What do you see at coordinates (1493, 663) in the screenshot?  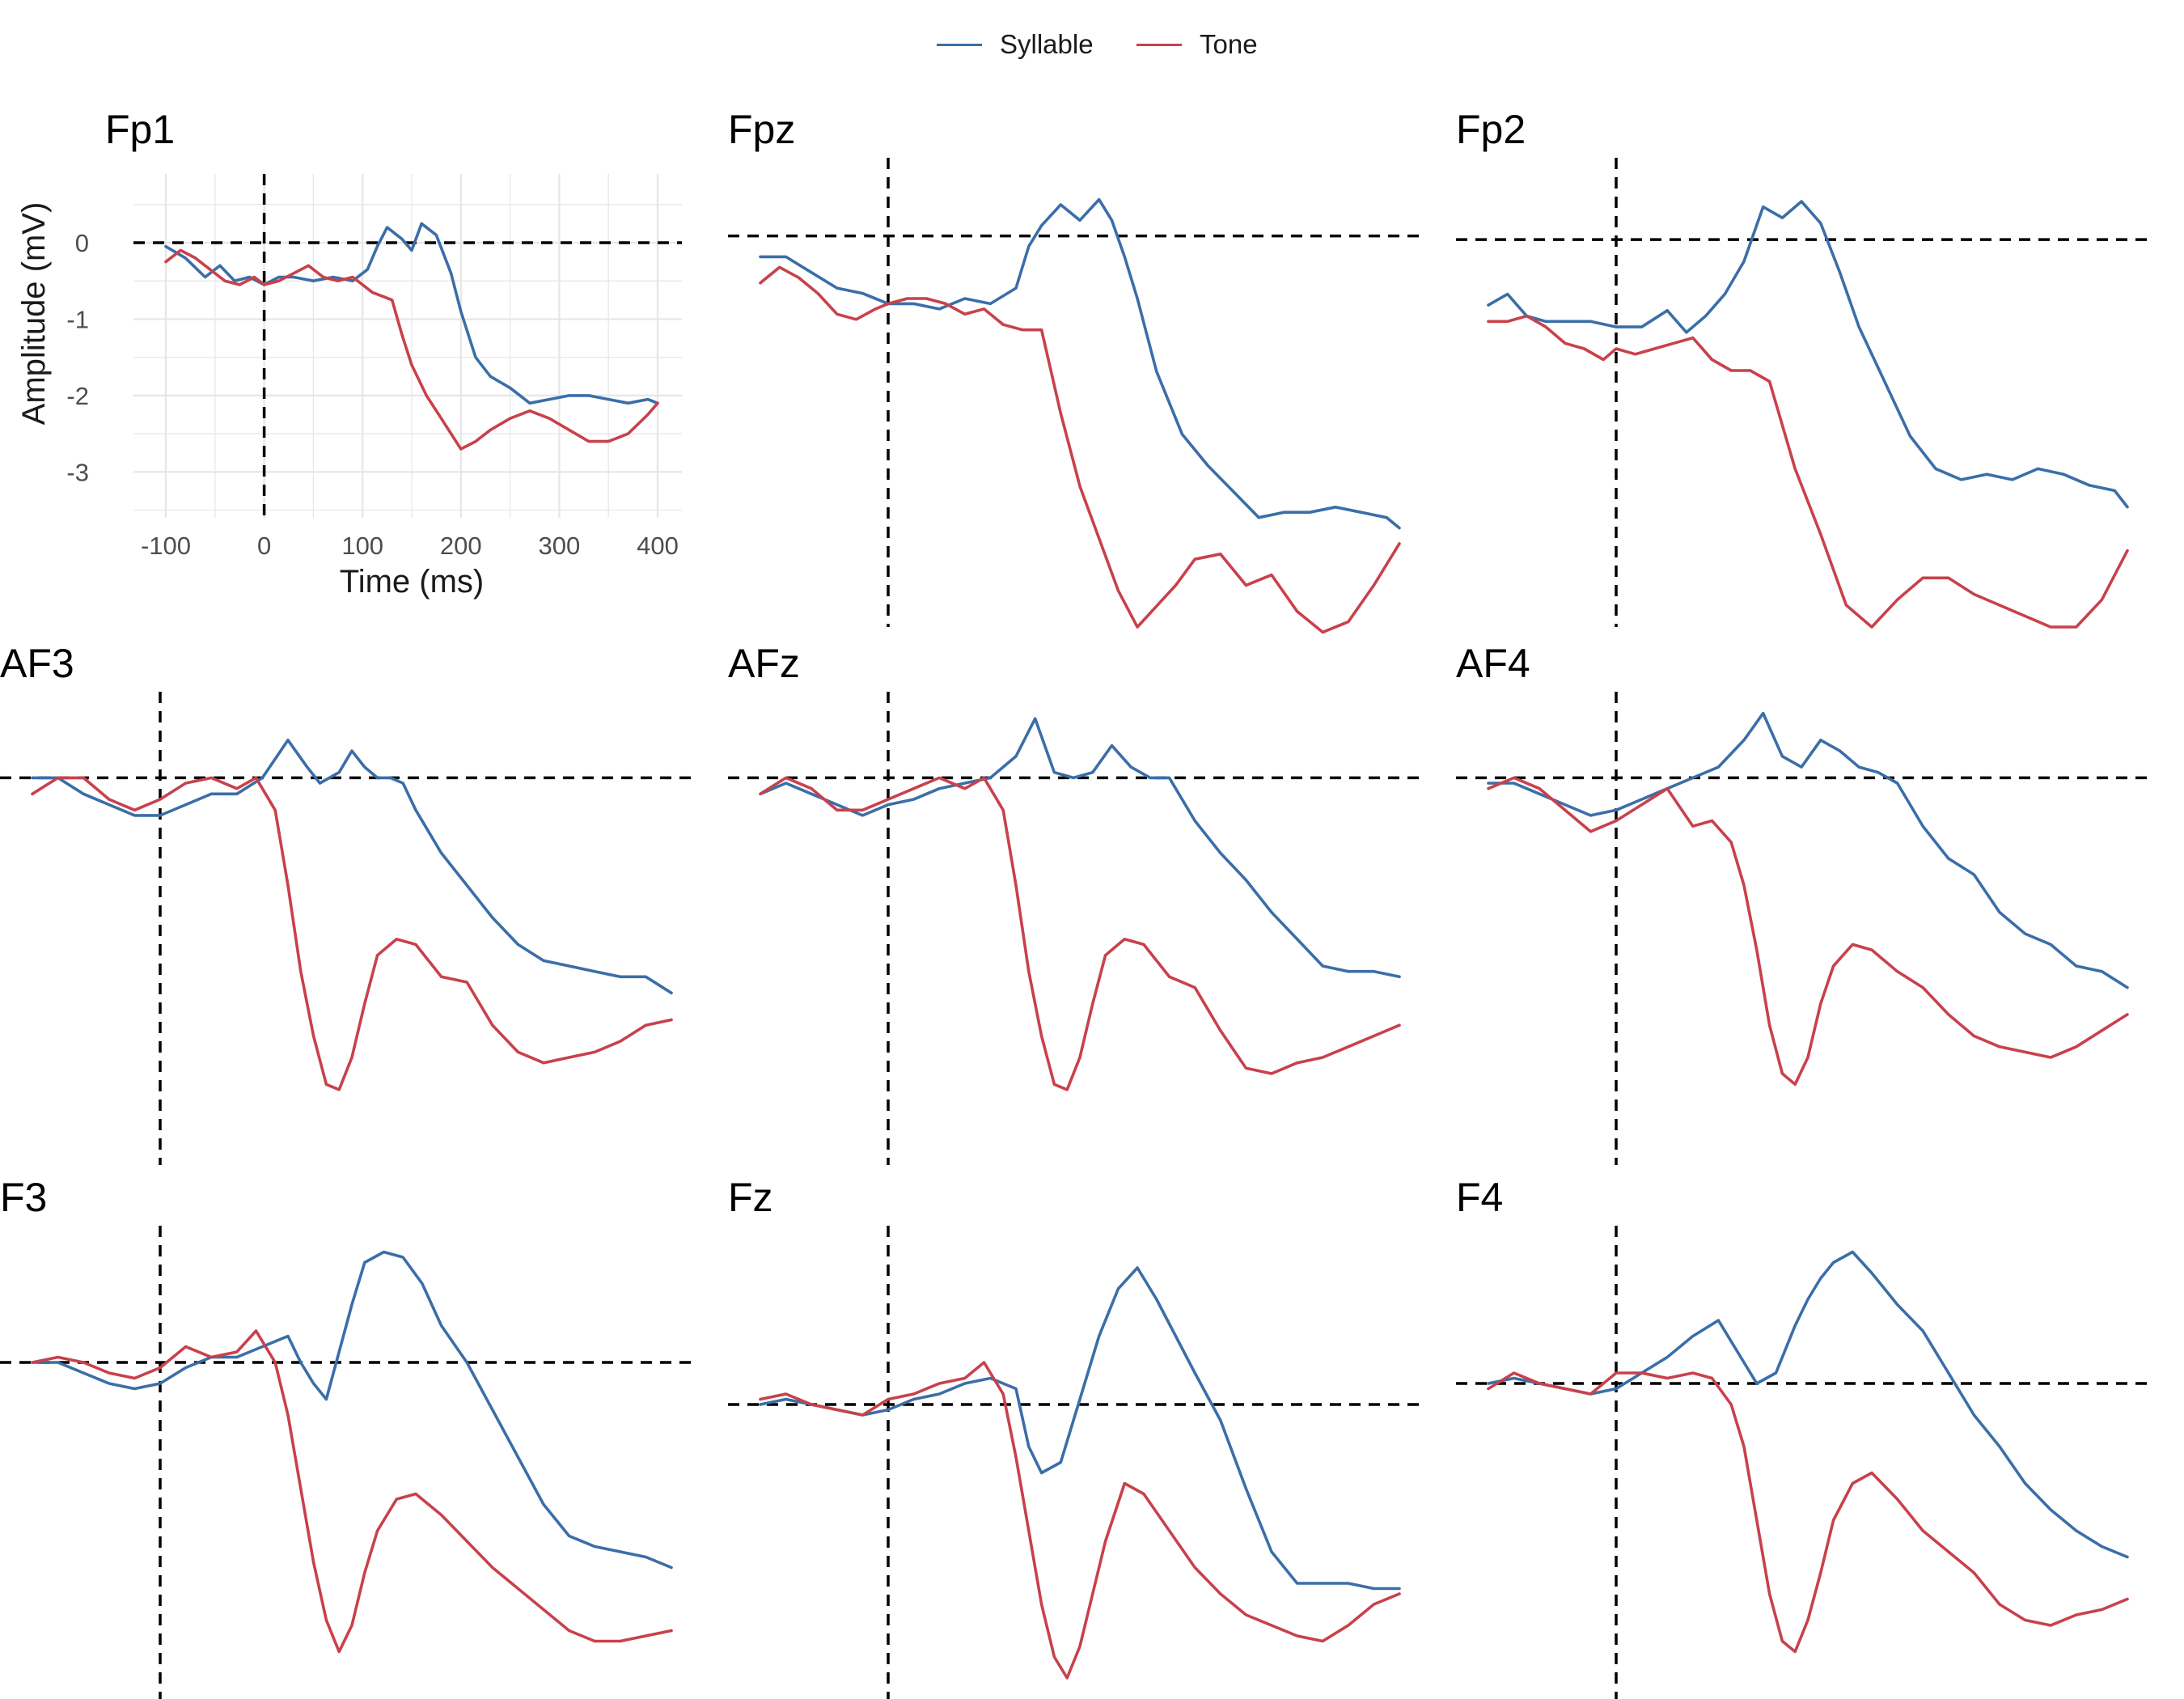 I see `panel-title: AF4` at bounding box center [1493, 663].